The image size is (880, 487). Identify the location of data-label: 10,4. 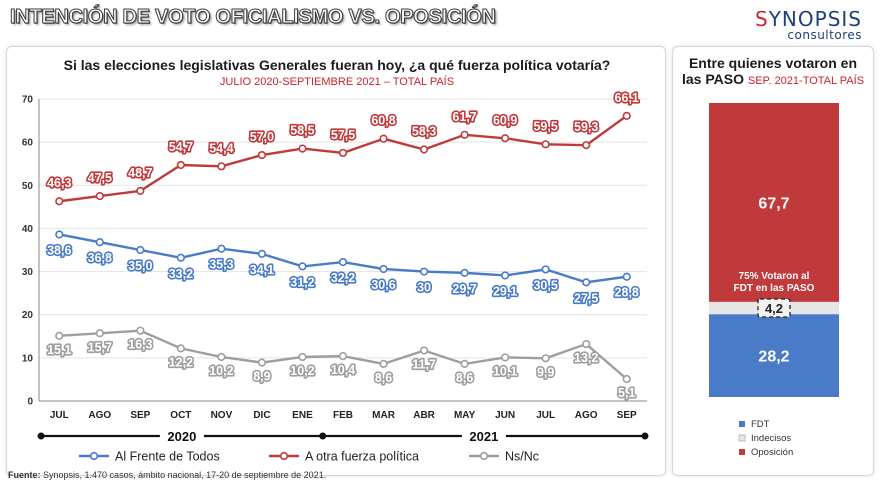
(343, 370).